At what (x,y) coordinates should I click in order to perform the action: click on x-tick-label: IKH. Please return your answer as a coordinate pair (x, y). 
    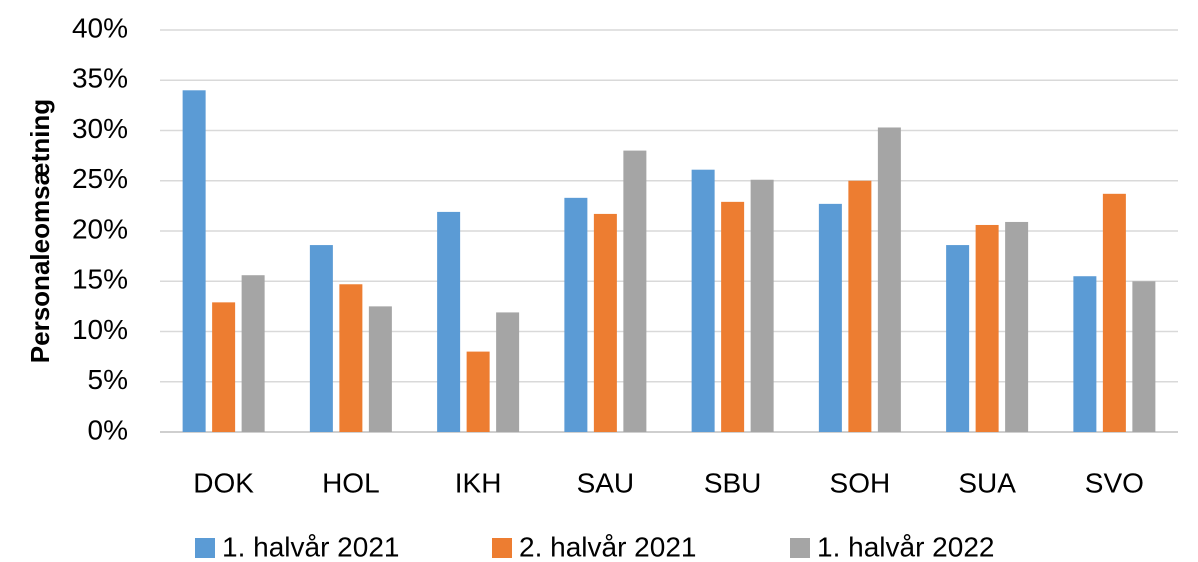
    Looking at the image, I should click on (478, 482).